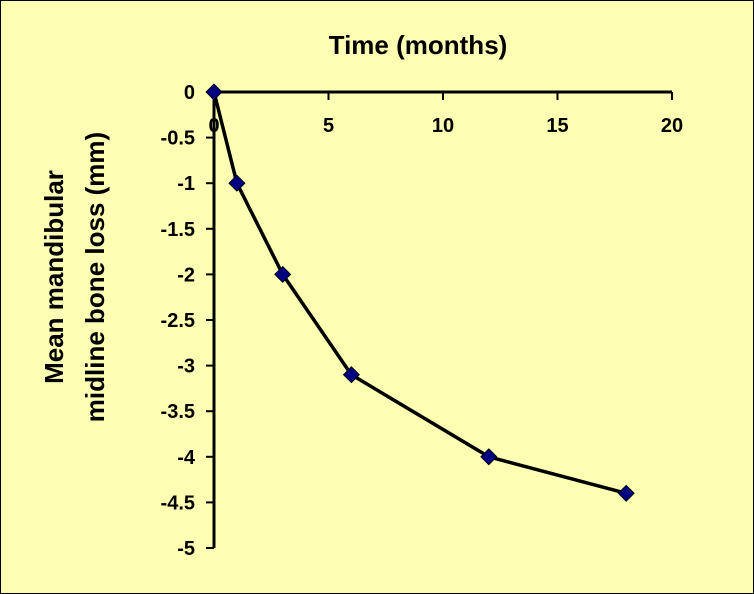 The image size is (754, 594). Describe the element at coordinates (178, 412) in the screenshot. I see `y-tick-label: -3.5` at that location.